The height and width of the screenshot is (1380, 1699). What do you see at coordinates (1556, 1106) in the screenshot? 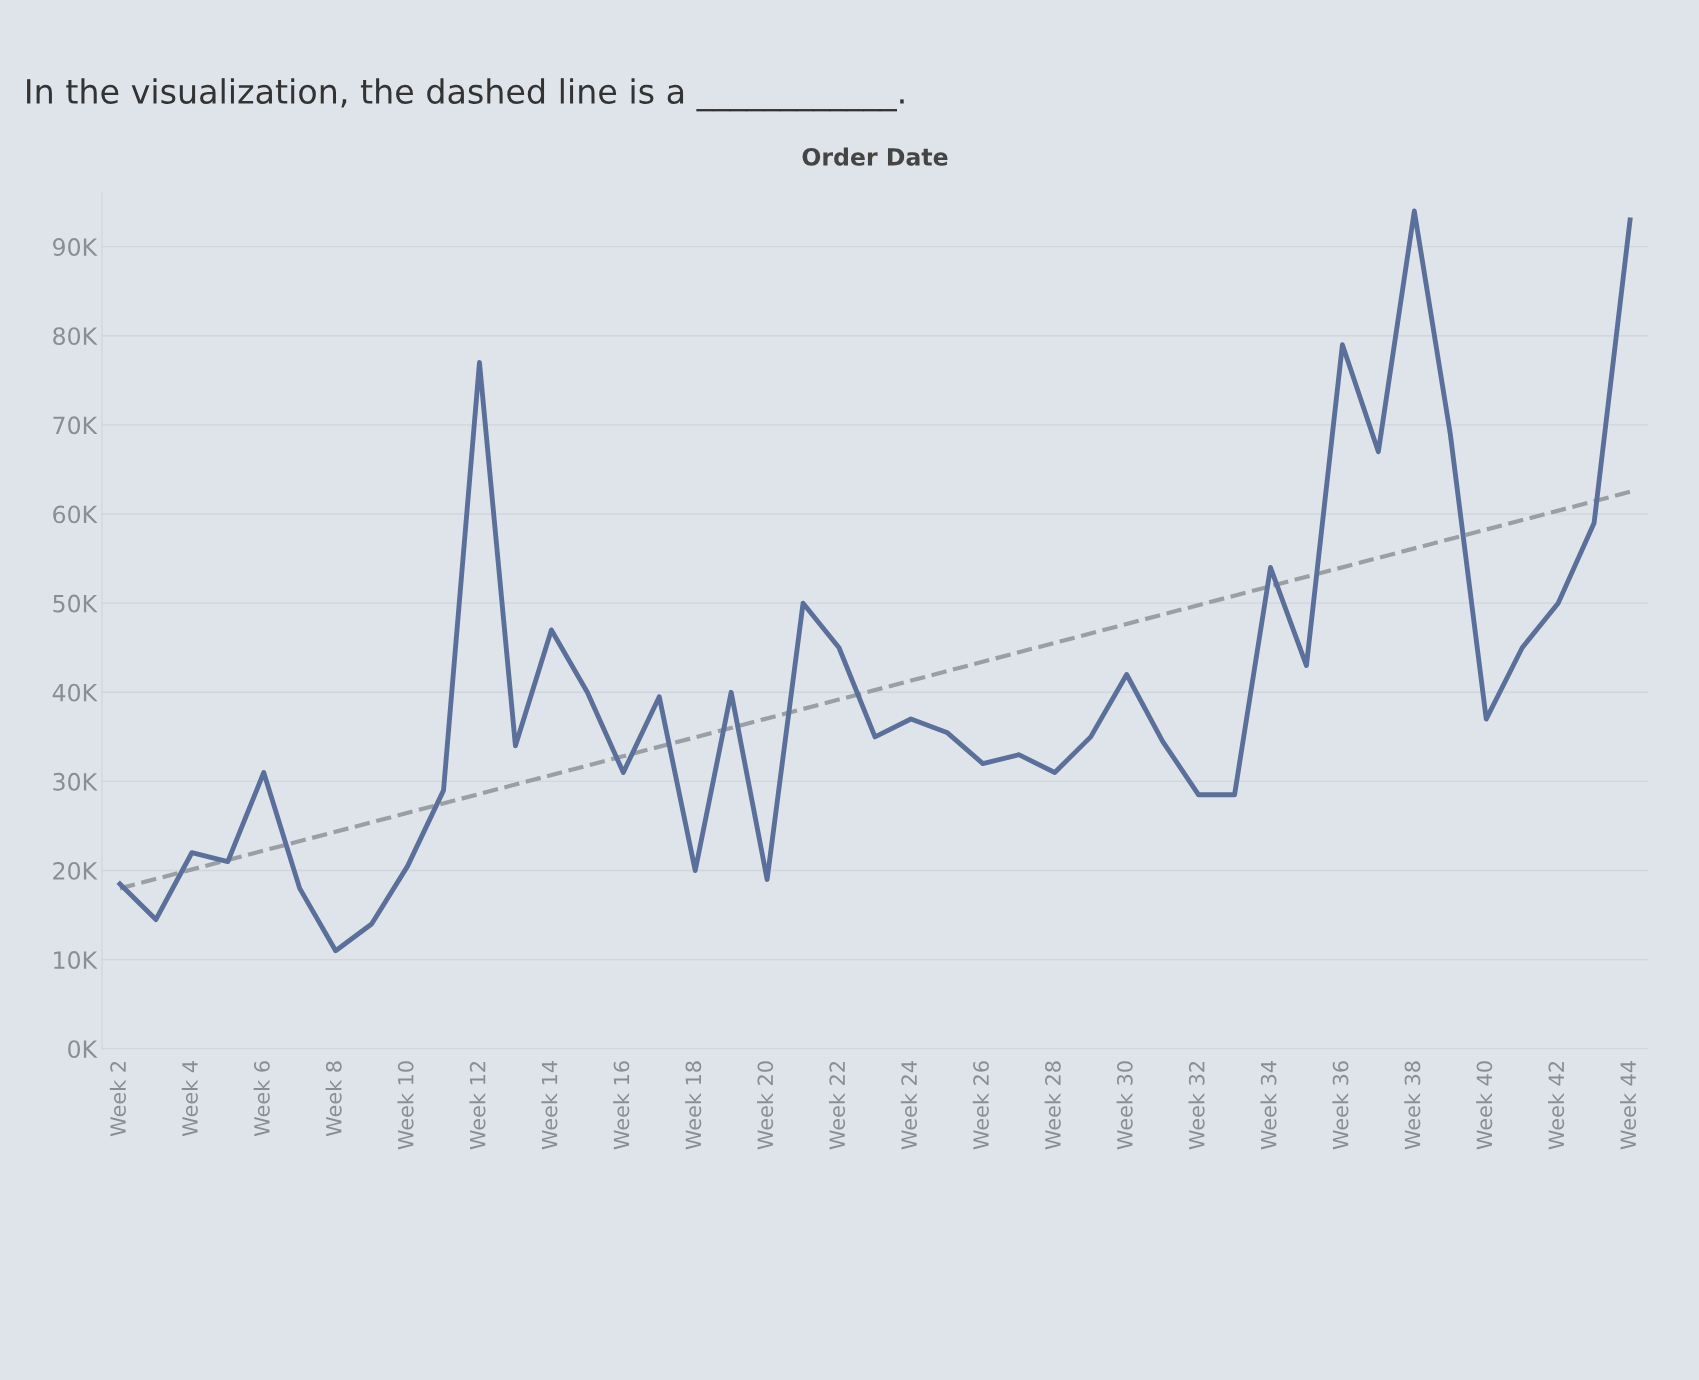
I see `x-tick-label: Week 42` at bounding box center [1556, 1106].